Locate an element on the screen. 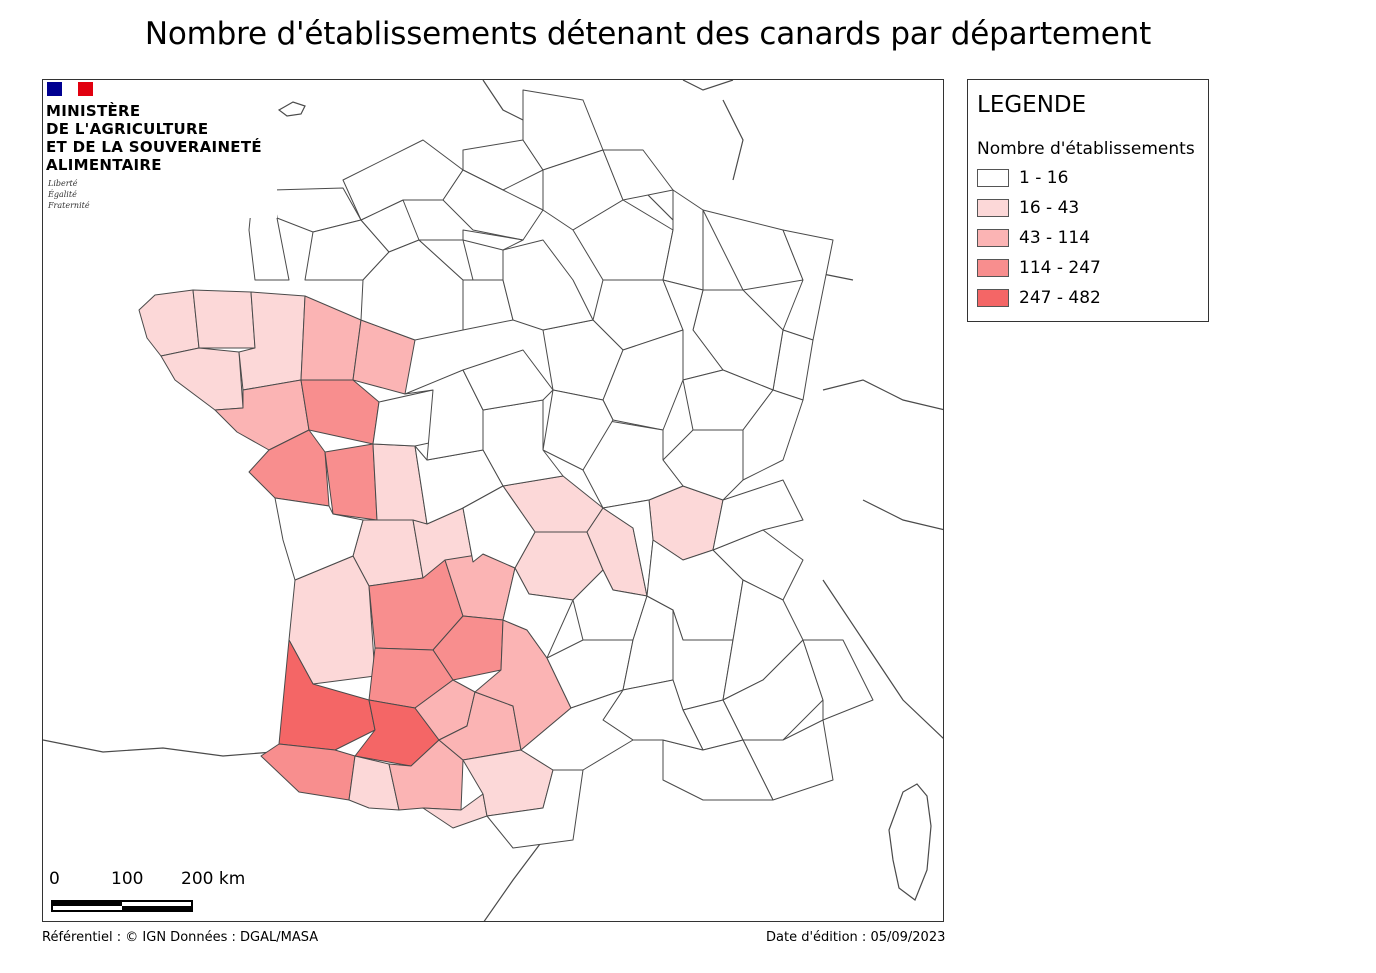 This screenshot has height=973, width=1376. department-mayenne is located at coordinates (331, 338).